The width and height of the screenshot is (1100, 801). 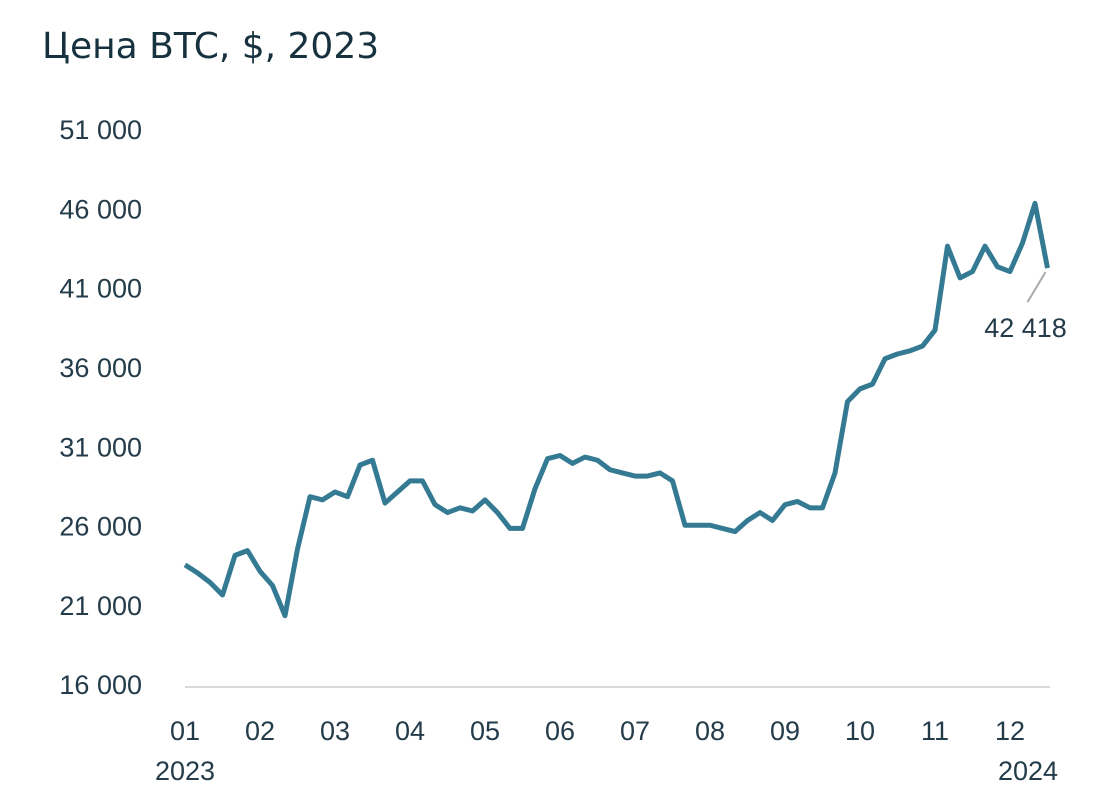 I want to click on x-year-label: 2023, so click(x=185, y=771).